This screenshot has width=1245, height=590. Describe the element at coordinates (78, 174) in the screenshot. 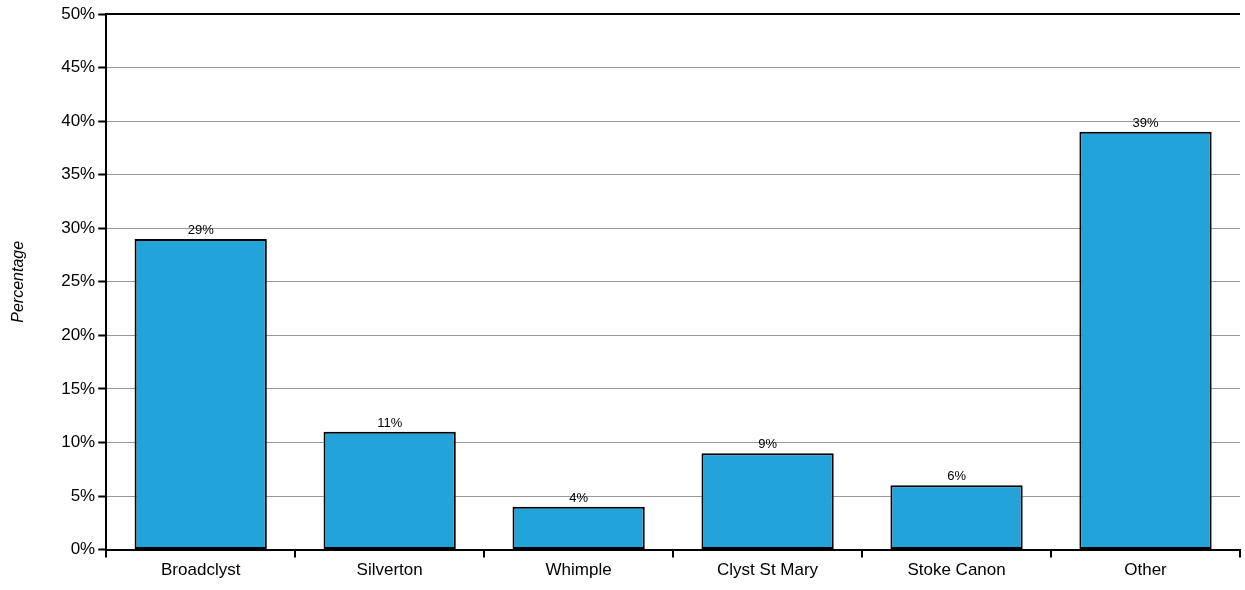

I see `y-tick-label: 35%` at that location.